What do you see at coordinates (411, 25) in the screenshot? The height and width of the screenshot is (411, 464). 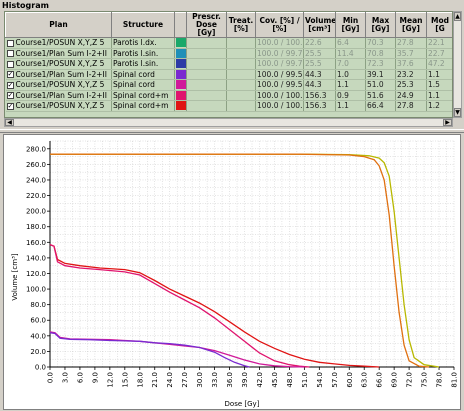 I see `col-header-mean: Mean [Gy]` at bounding box center [411, 25].